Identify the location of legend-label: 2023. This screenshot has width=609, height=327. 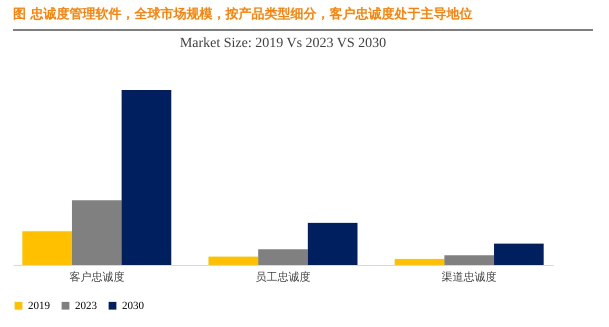
(86, 306).